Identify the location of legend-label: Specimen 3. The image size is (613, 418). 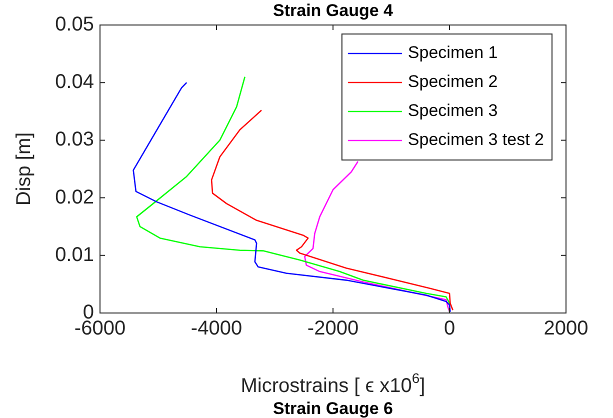
(453, 110).